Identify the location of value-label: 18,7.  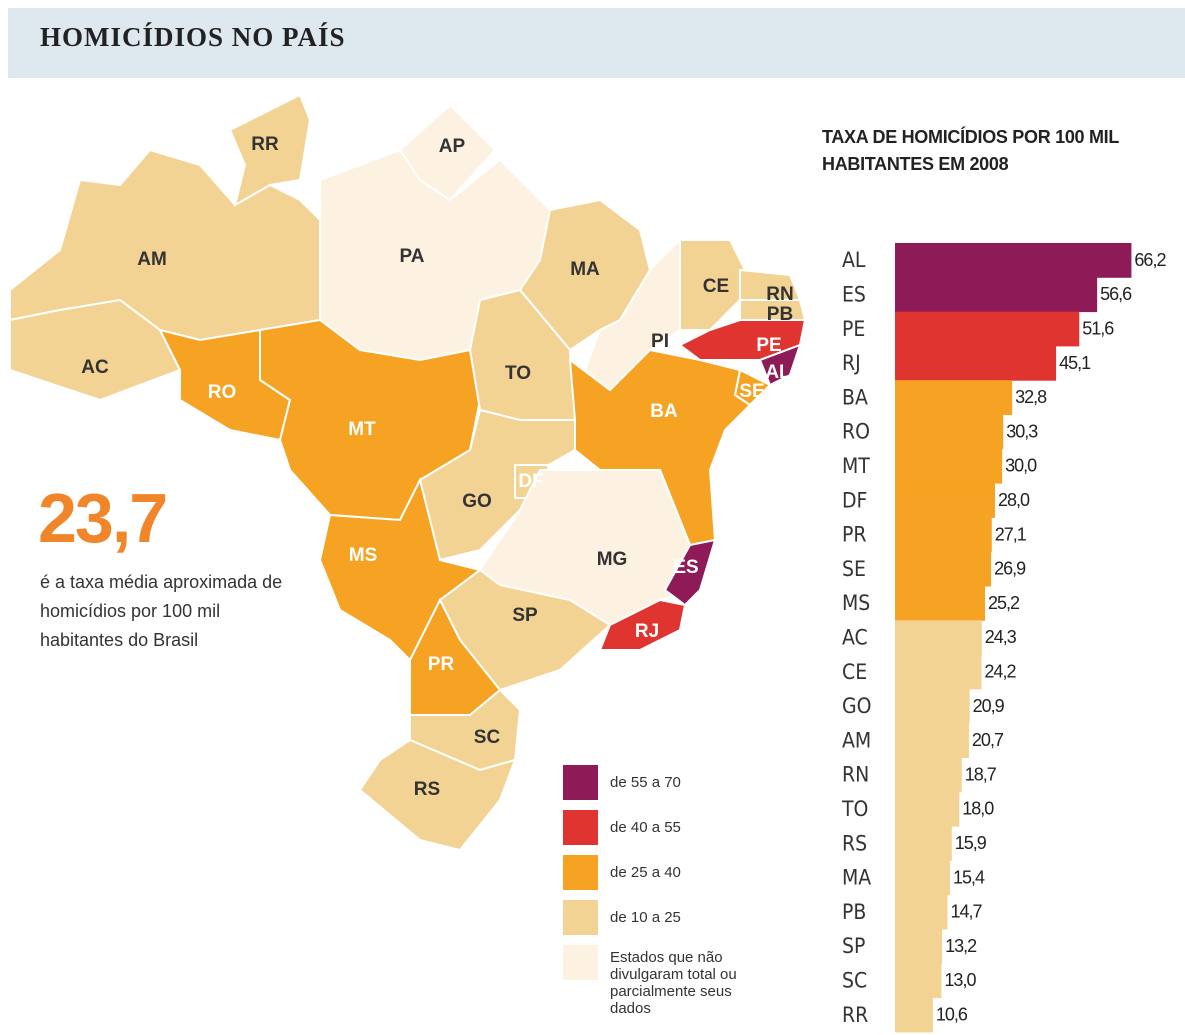
(981, 774).